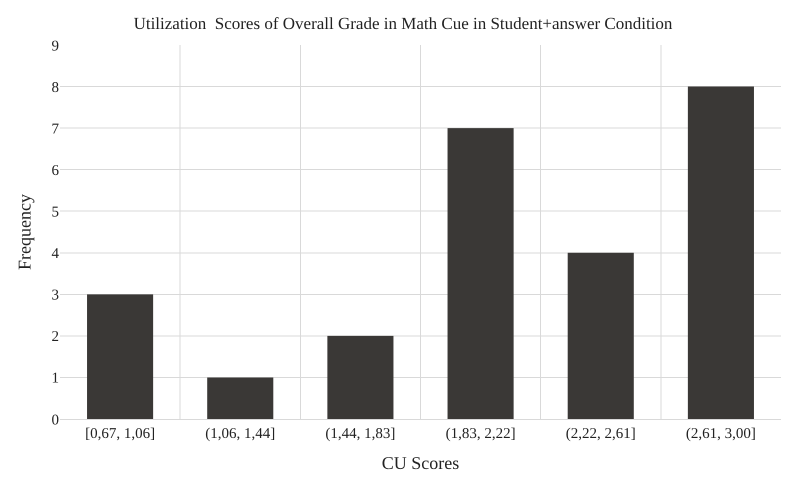 This screenshot has width=806, height=494. Describe the element at coordinates (55, 88) in the screenshot. I see `y-tick-label: 8` at that location.